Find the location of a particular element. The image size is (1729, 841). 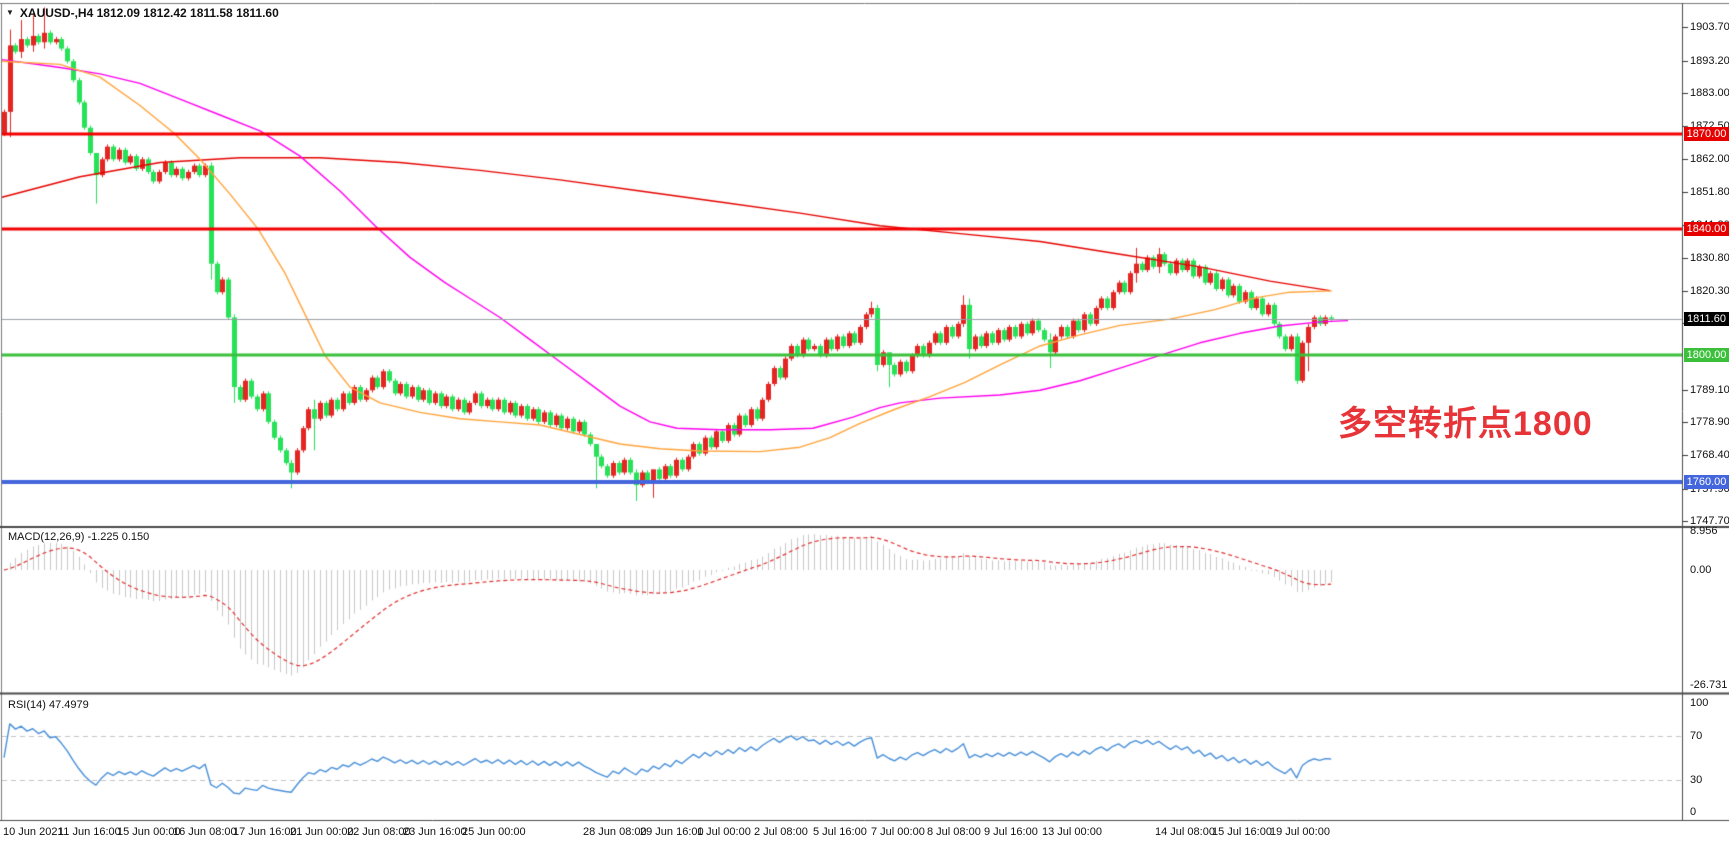

time-label: 28 Jun 08:00 is located at coordinates (615, 832).